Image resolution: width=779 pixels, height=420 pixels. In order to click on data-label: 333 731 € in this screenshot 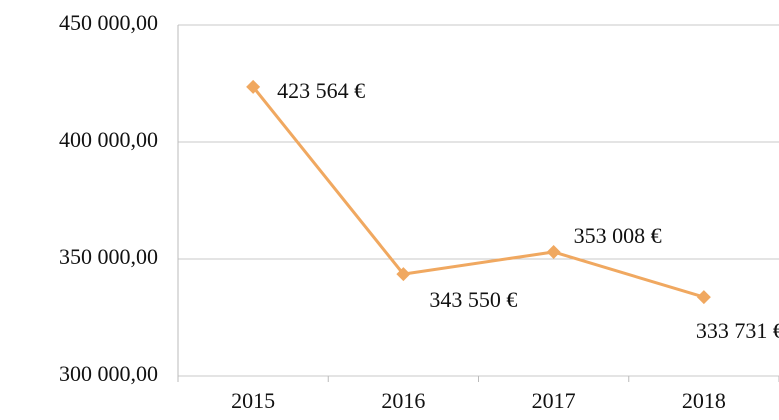, I will do `click(737, 330)`.